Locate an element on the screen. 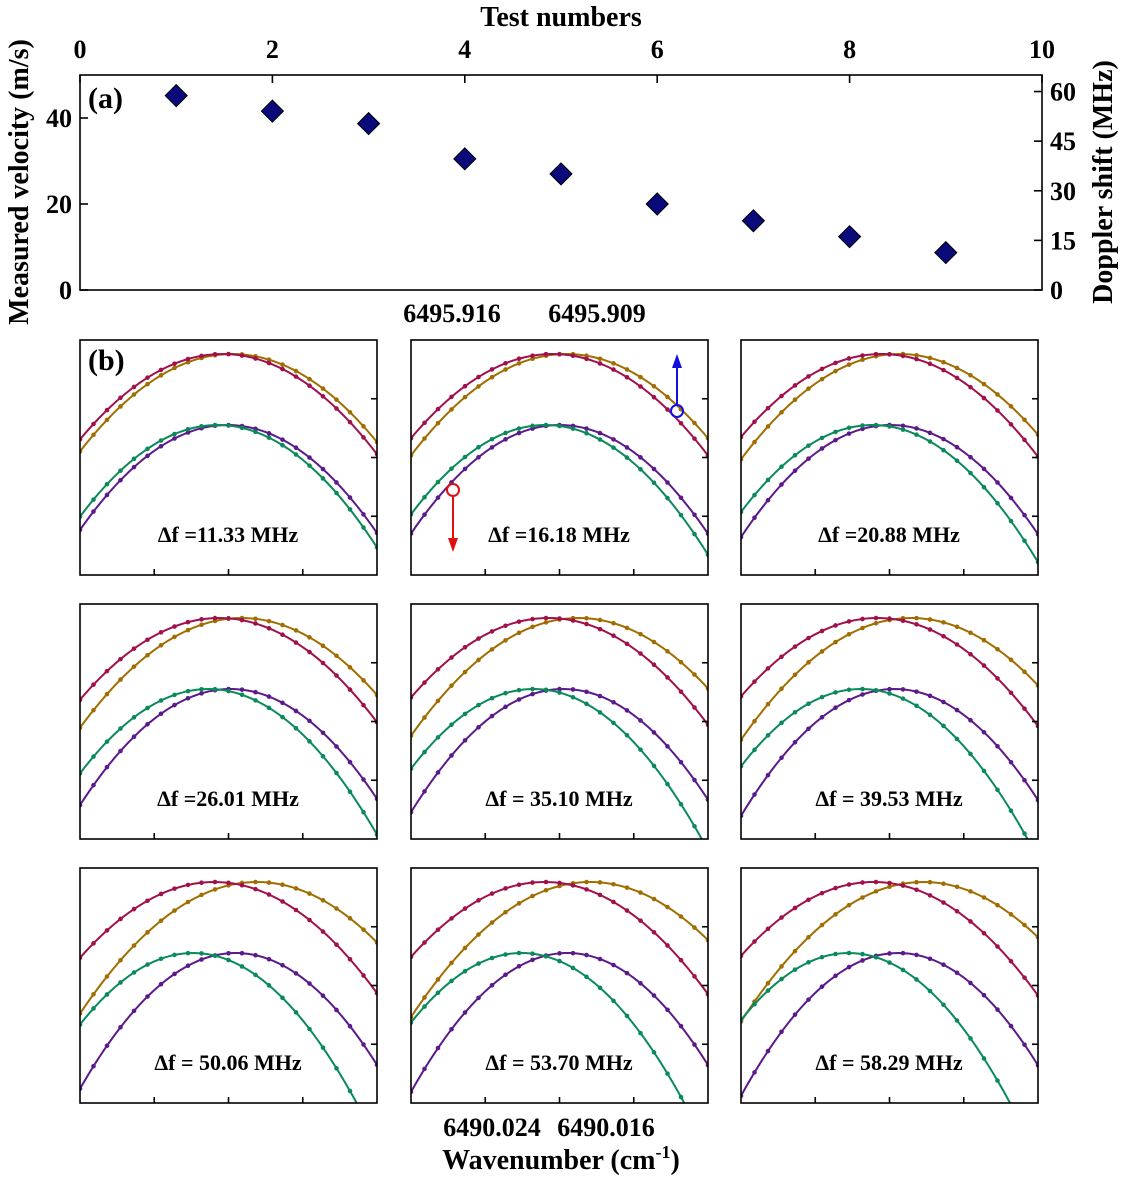  upper-shifted-curve is located at coordinates (559, 676).